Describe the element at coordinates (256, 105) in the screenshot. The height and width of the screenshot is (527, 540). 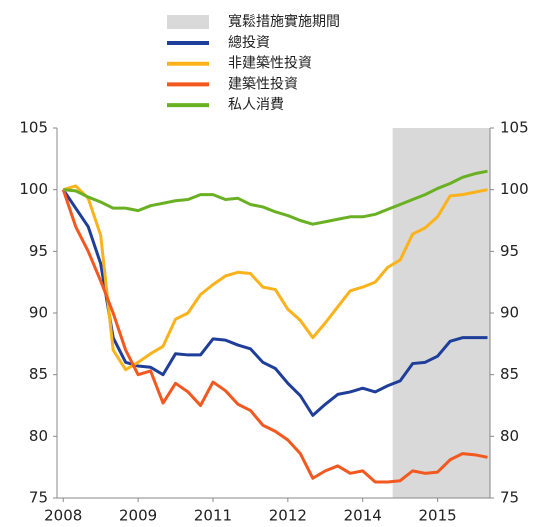
I see `legend-label: 私人消費` at that location.